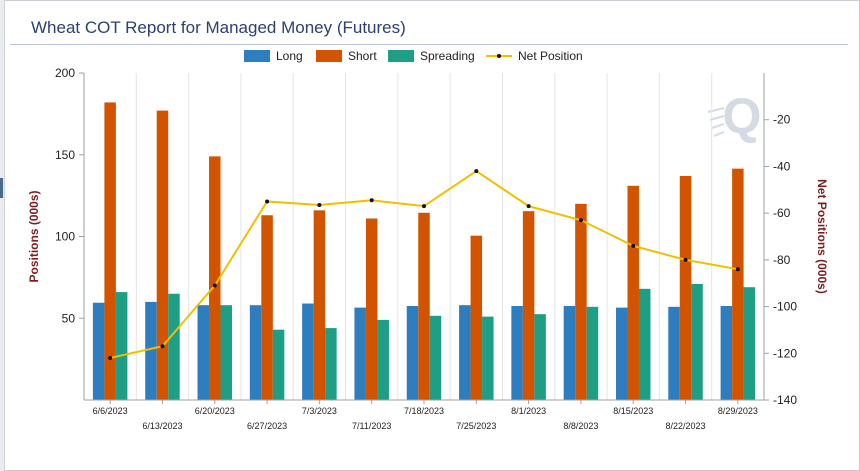 The image size is (860, 471). Describe the element at coordinates (1, 188) in the screenshot. I see `panel-edge-marker` at that location.